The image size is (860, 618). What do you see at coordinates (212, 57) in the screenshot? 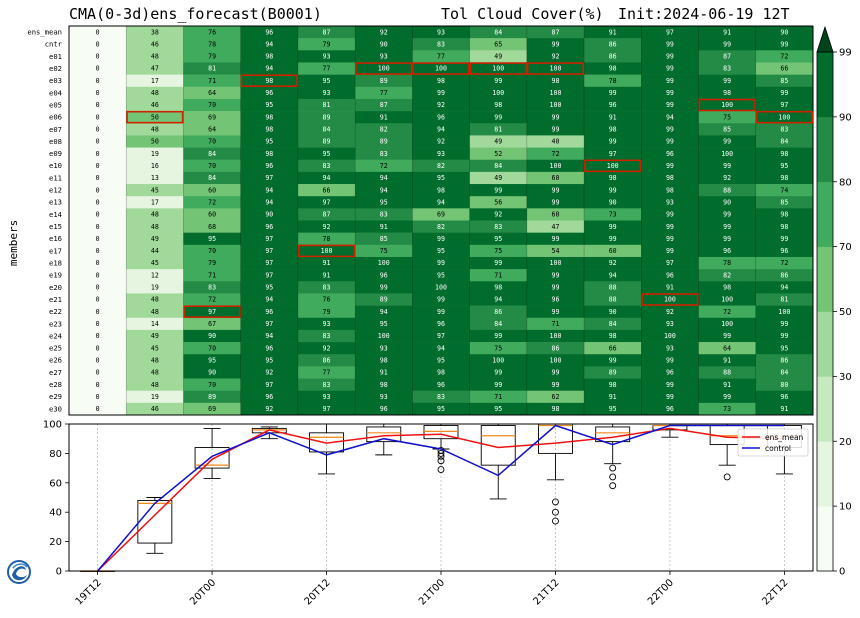
I see `heatmap-cell-value: 79` at bounding box center [212, 57].